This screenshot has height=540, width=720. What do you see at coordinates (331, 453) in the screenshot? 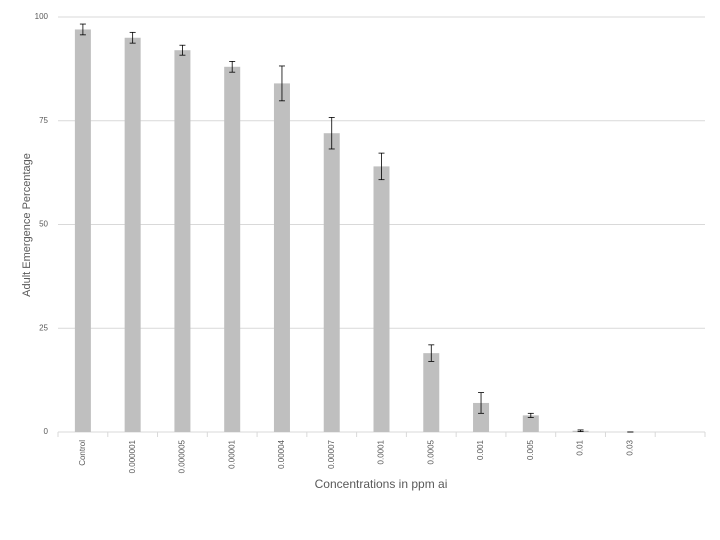
I see `x-tick-label: 0.00007` at bounding box center [331, 453].